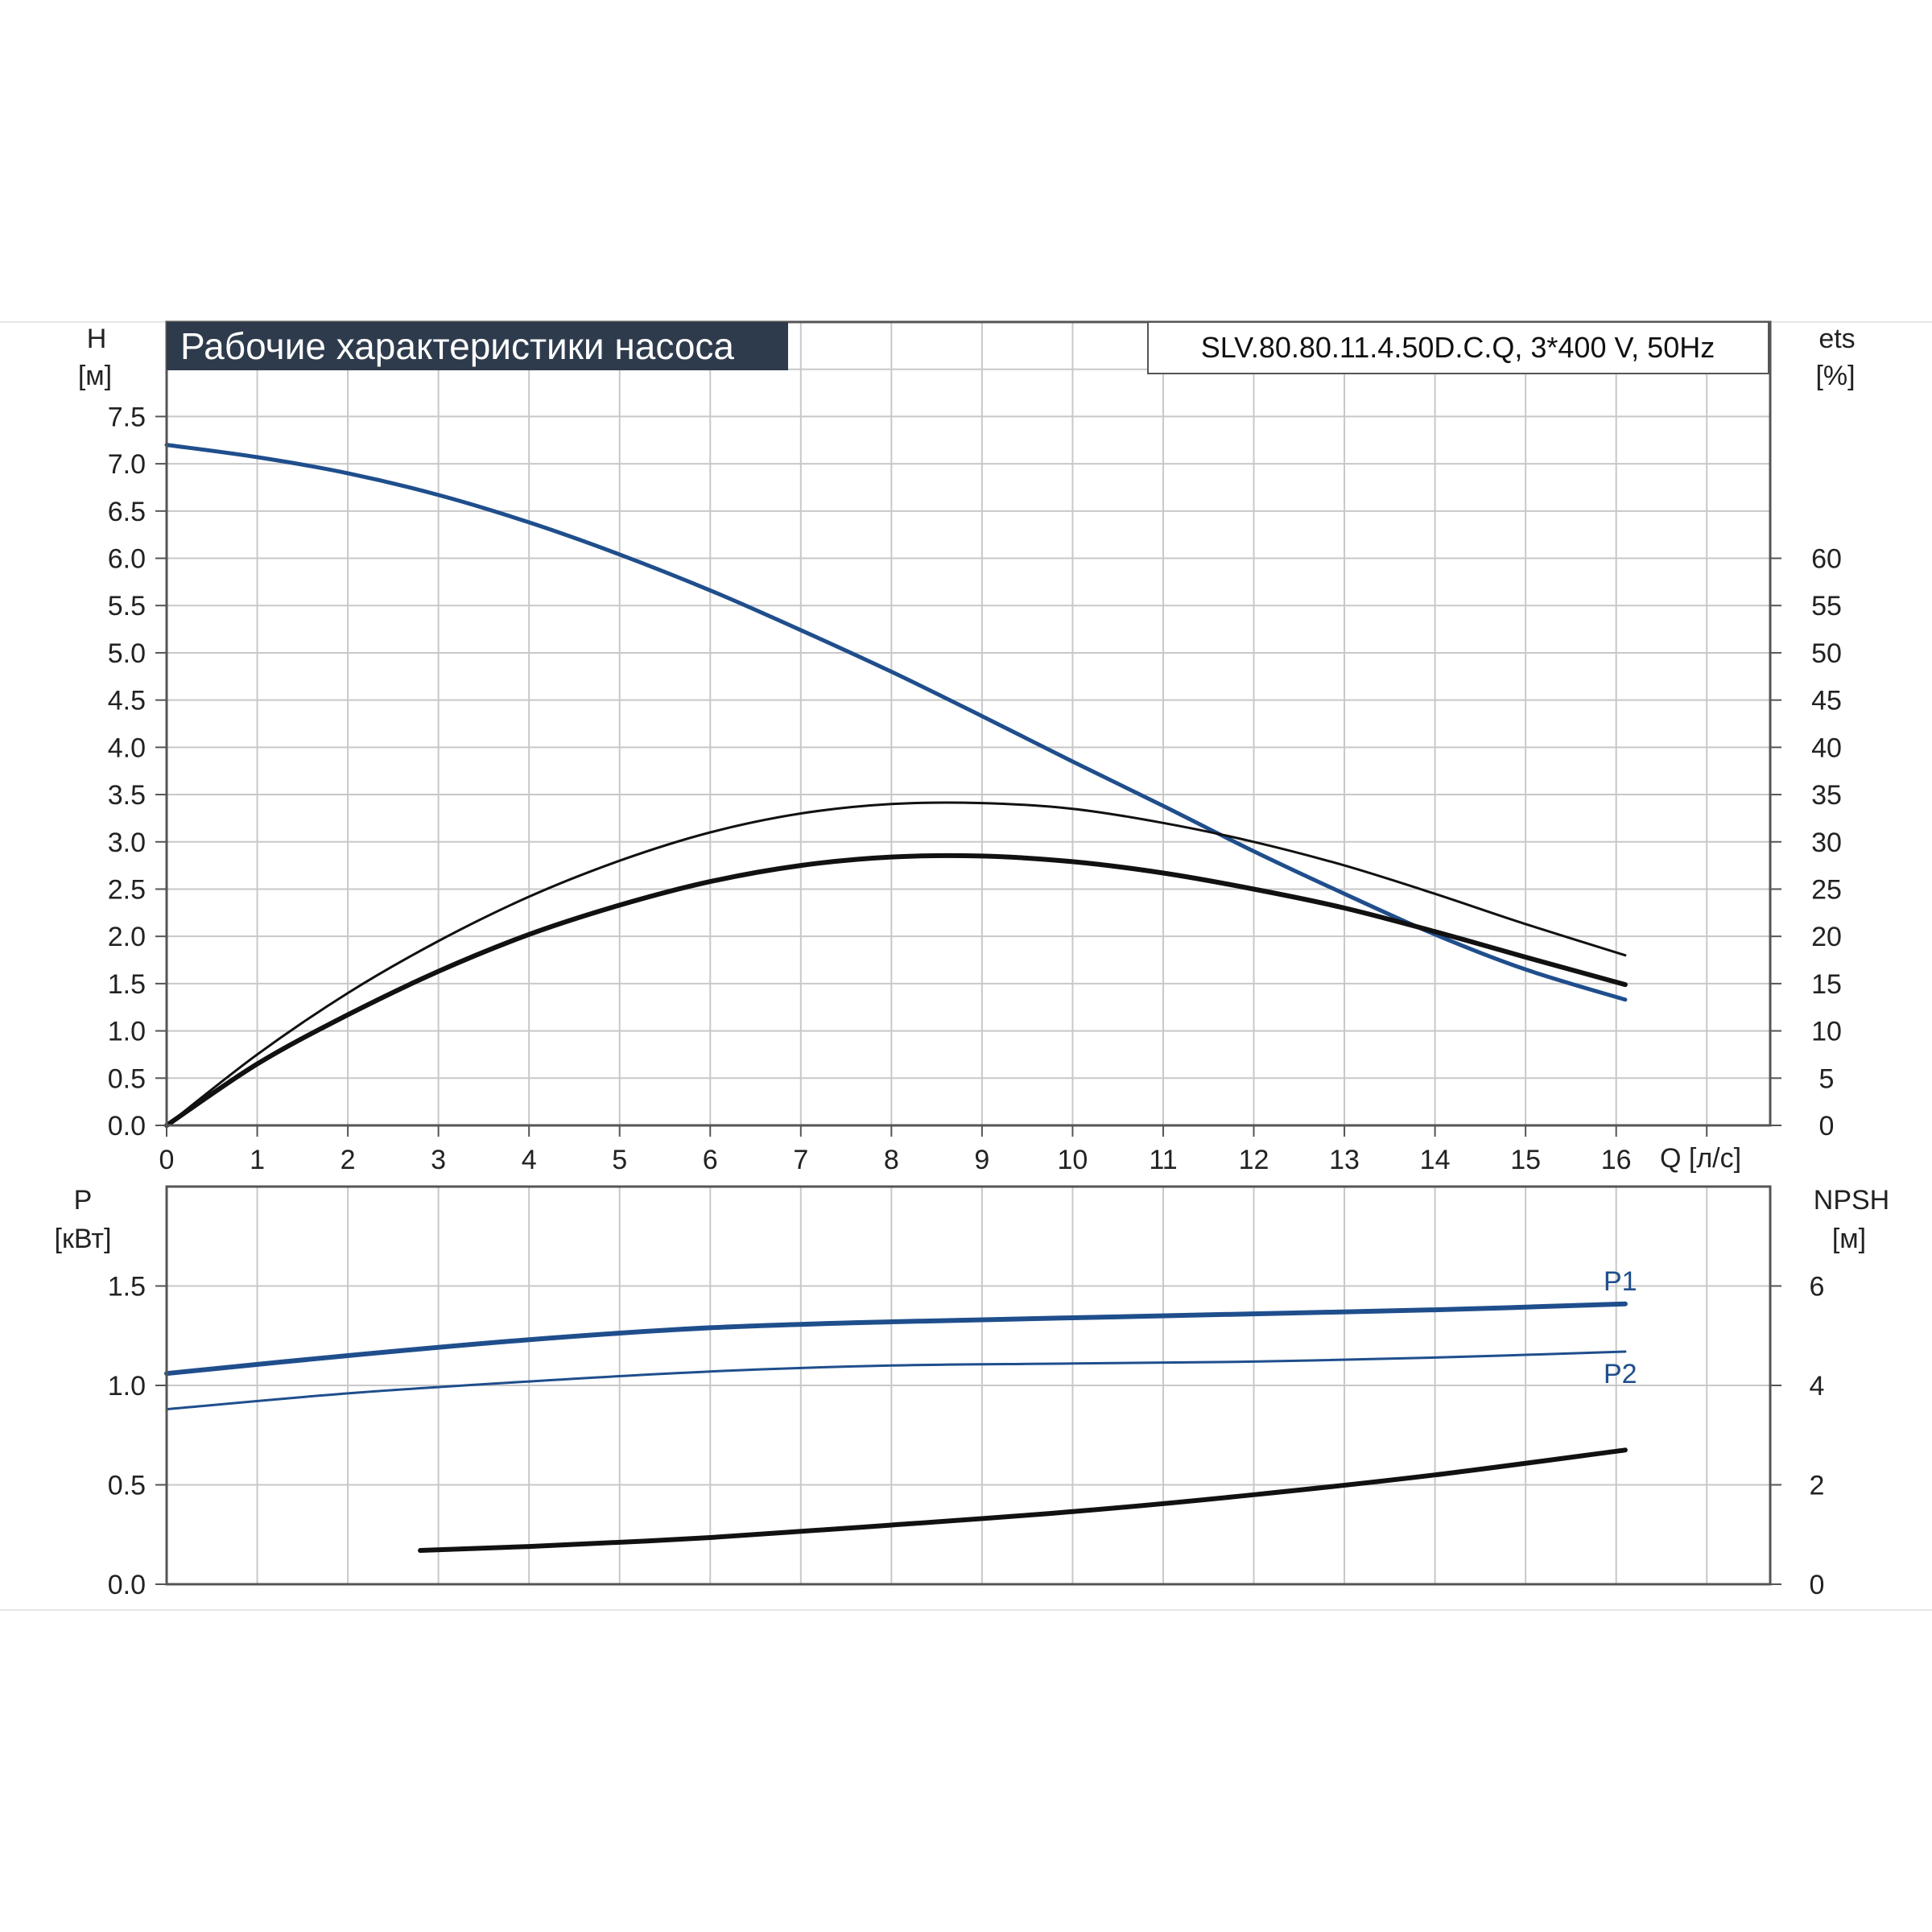 The height and width of the screenshot is (1932, 1932). What do you see at coordinates (933, 1150) in the screenshot?
I see `q-axis-ticks: 0 1 2 3 4 5 6 7 8 9 10 11 12 13 14 15 16` at bounding box center [933, 1150].